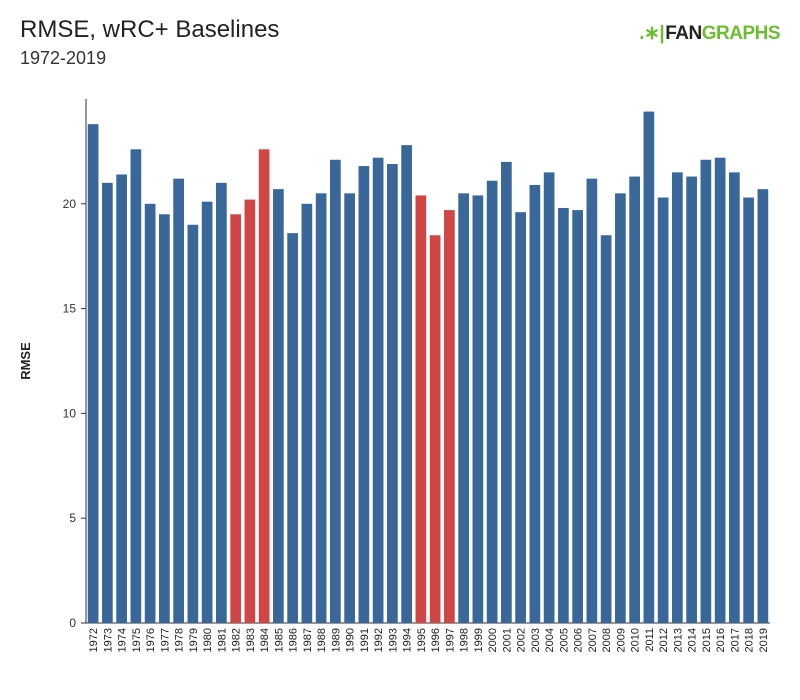  What do you see at coordinates (408, 640) in the screenshot?
I see `x-tick-label: 1994` at bounding box center [408, 640].